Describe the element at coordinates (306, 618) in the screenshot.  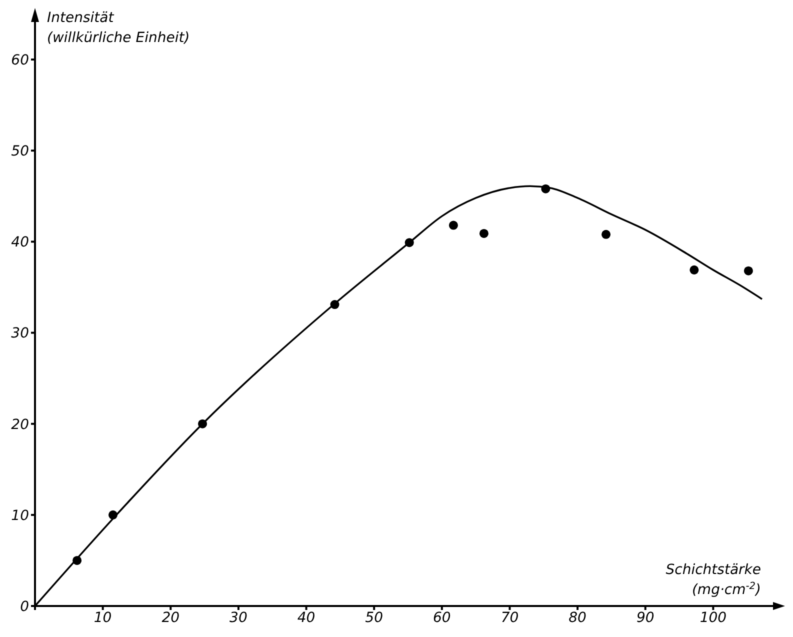
I see `x-tick-label: 40` at that location.